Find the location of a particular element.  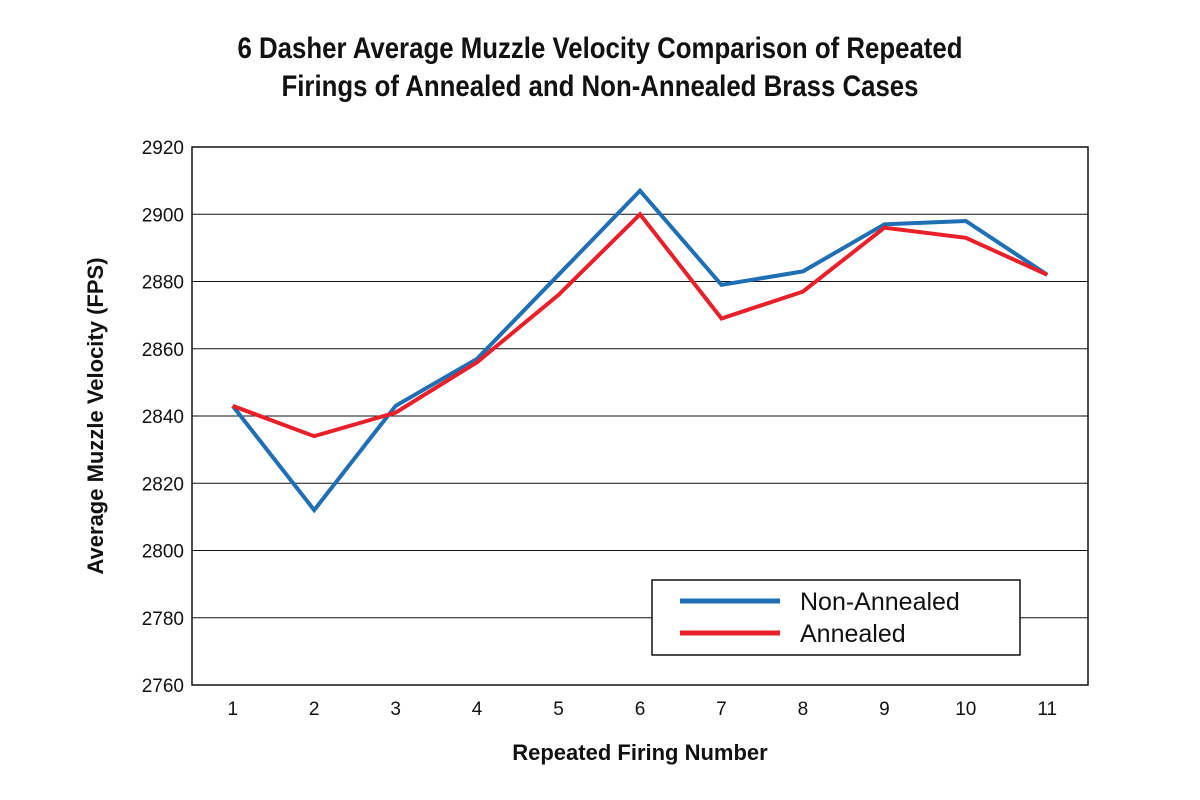

y-tick-label: 2900 is located at coordinates (163, 215).